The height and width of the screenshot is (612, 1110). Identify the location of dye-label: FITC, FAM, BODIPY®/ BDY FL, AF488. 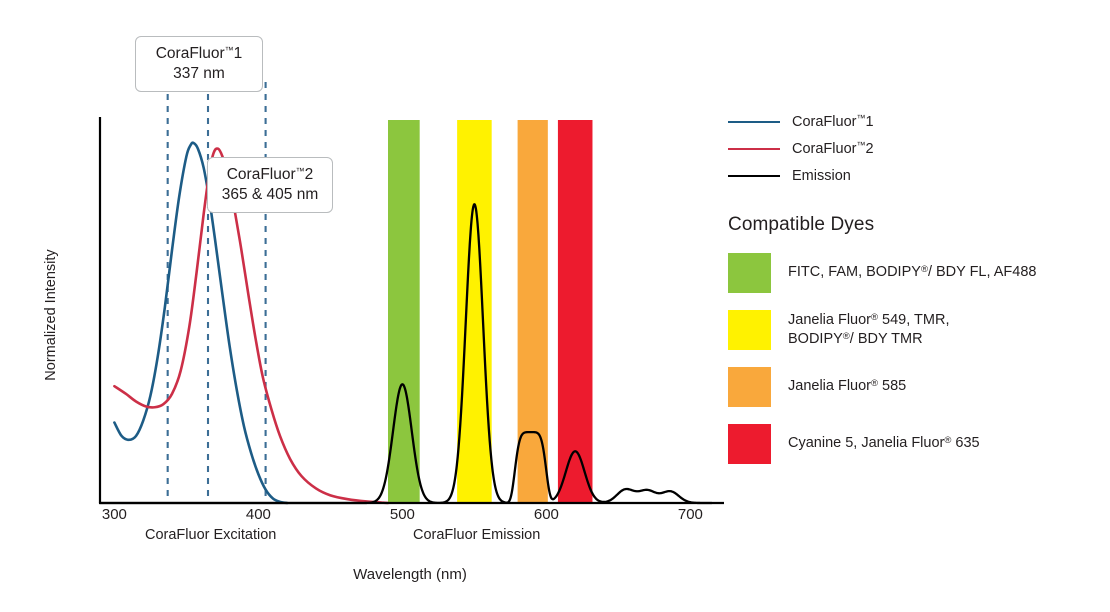
(912, 272).